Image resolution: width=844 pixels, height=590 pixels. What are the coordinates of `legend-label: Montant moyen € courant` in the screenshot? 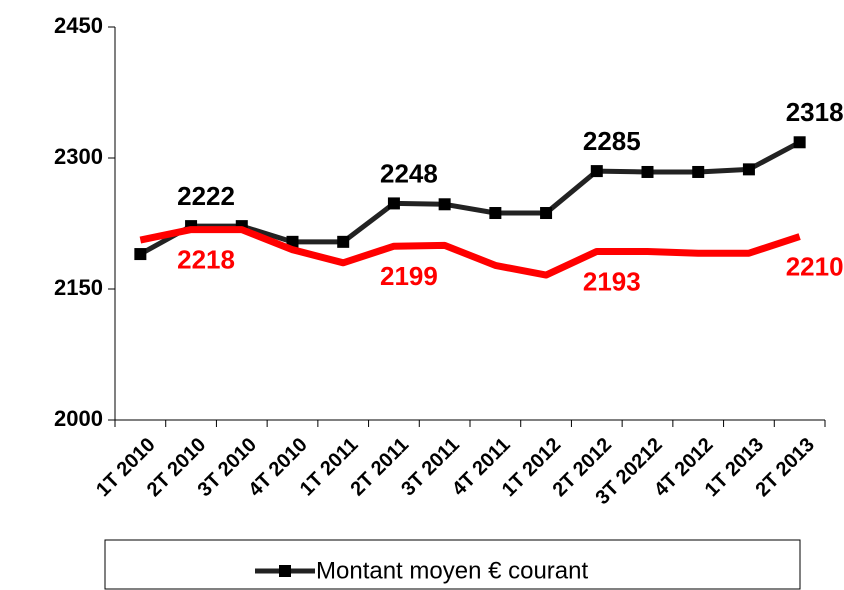 It's located at (452, 570).